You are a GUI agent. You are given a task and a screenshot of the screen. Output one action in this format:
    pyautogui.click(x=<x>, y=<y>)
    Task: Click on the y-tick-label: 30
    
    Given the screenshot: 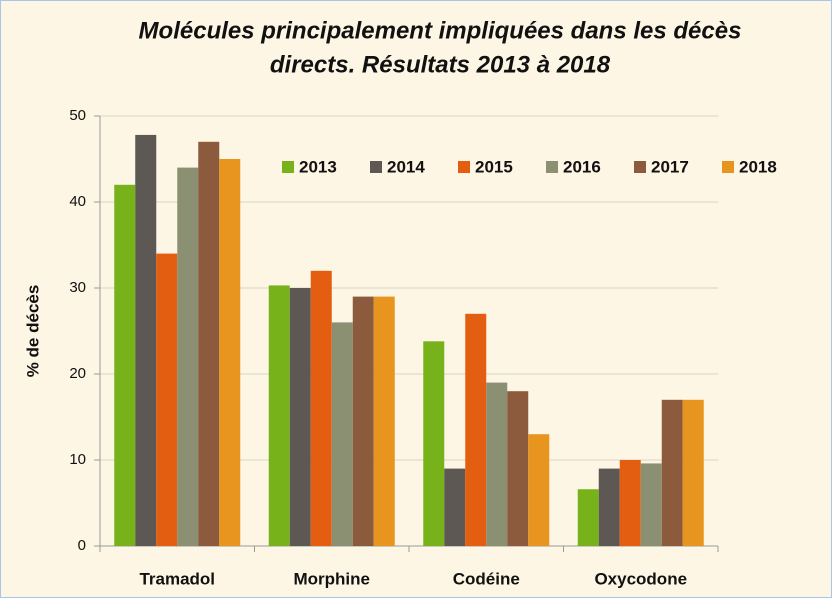 What is the action you would take?
    pyautogui.click(x=77, y=287)
    